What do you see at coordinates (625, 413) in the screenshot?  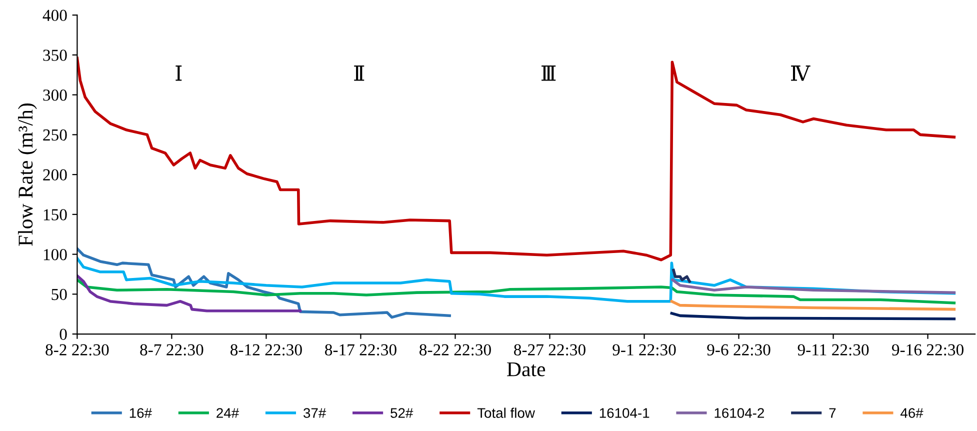 I see `legend-label: 16104-1` at bounding box center [625, 413].